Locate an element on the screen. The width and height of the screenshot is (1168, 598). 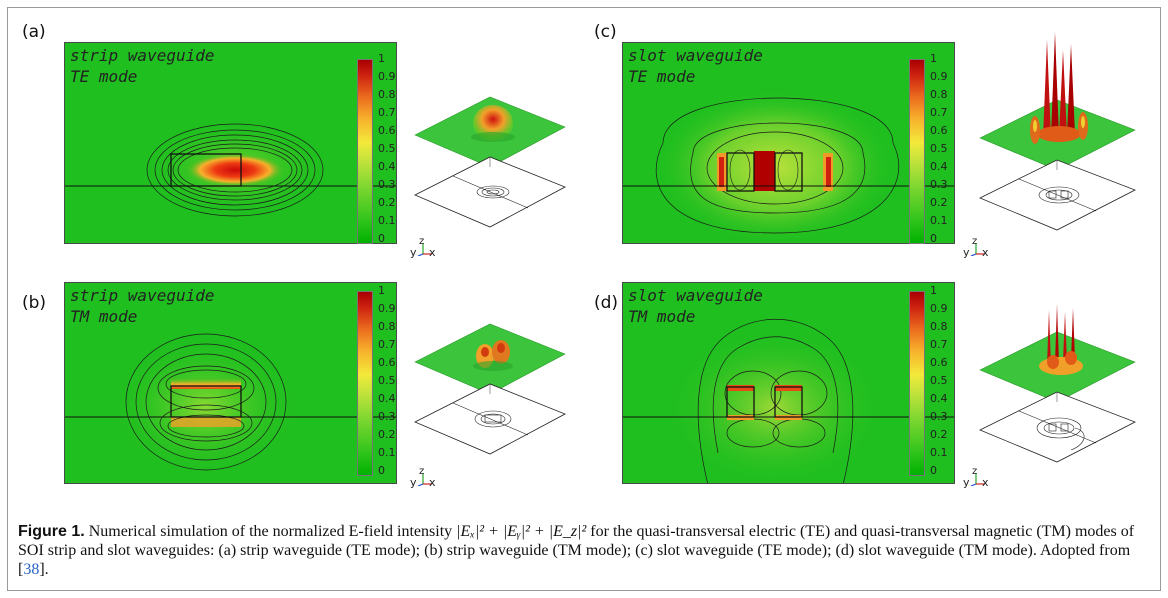
field-plot: slot waveguide TM mode is located at coordinates (788, 383).